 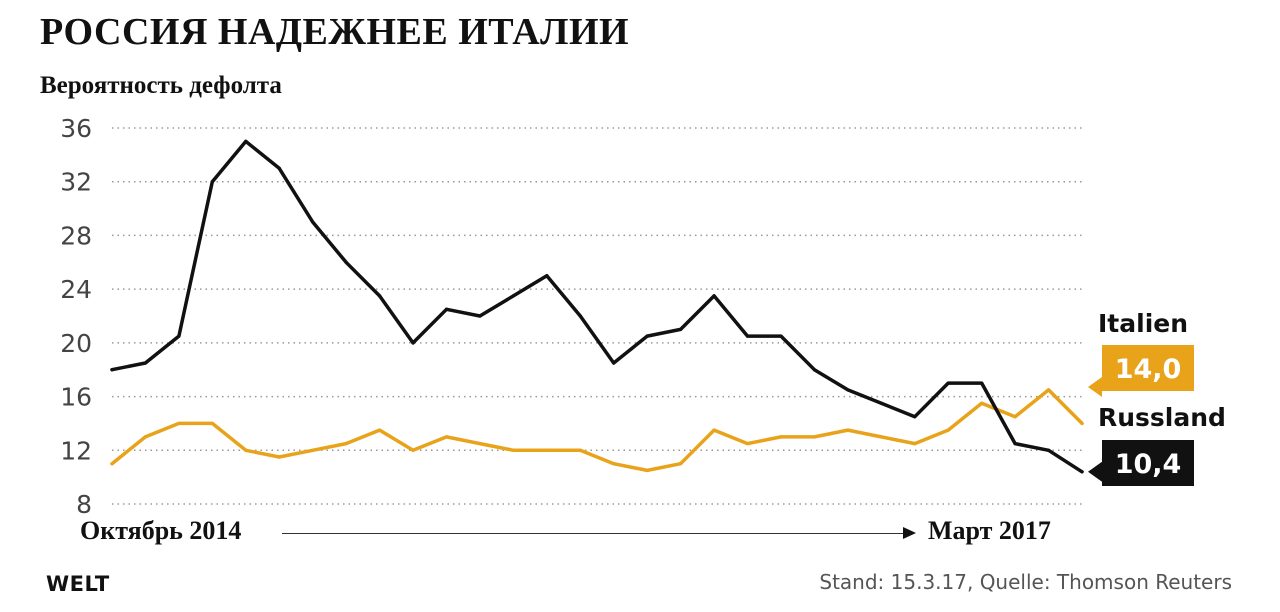 What do you see at coordinates (1162, 417) in the screenshot?
I see `series-name-russland: Russland` at bounding box center [1162, 417].